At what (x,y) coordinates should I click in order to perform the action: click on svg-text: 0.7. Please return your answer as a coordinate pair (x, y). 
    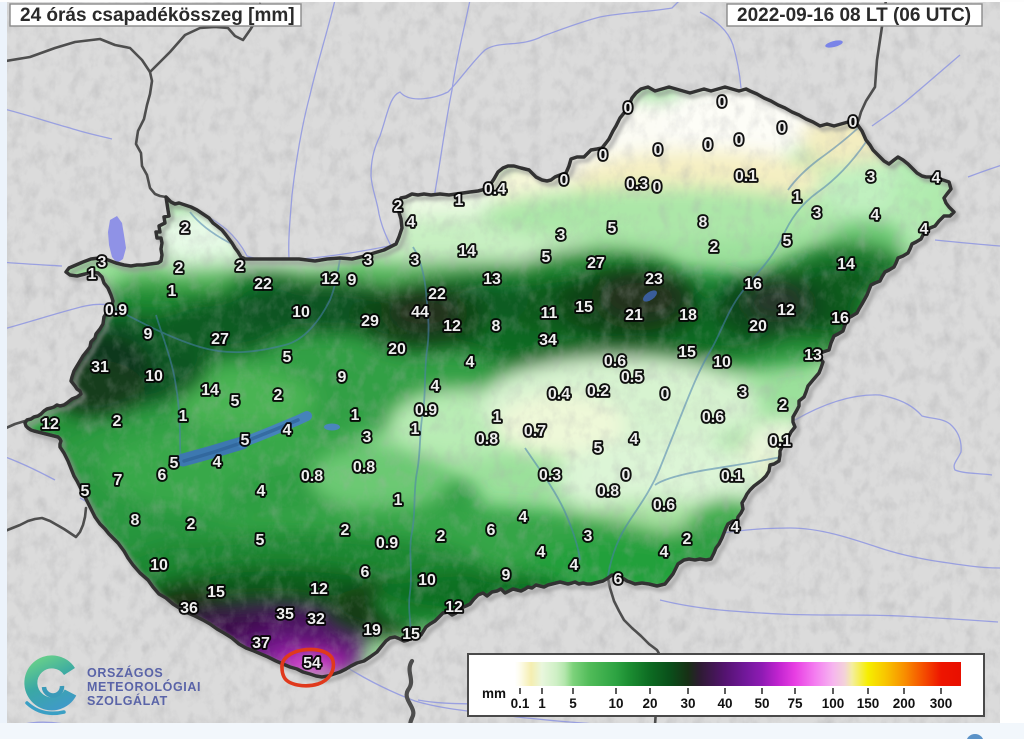
    Looking at the image, I should click on (535, 431).